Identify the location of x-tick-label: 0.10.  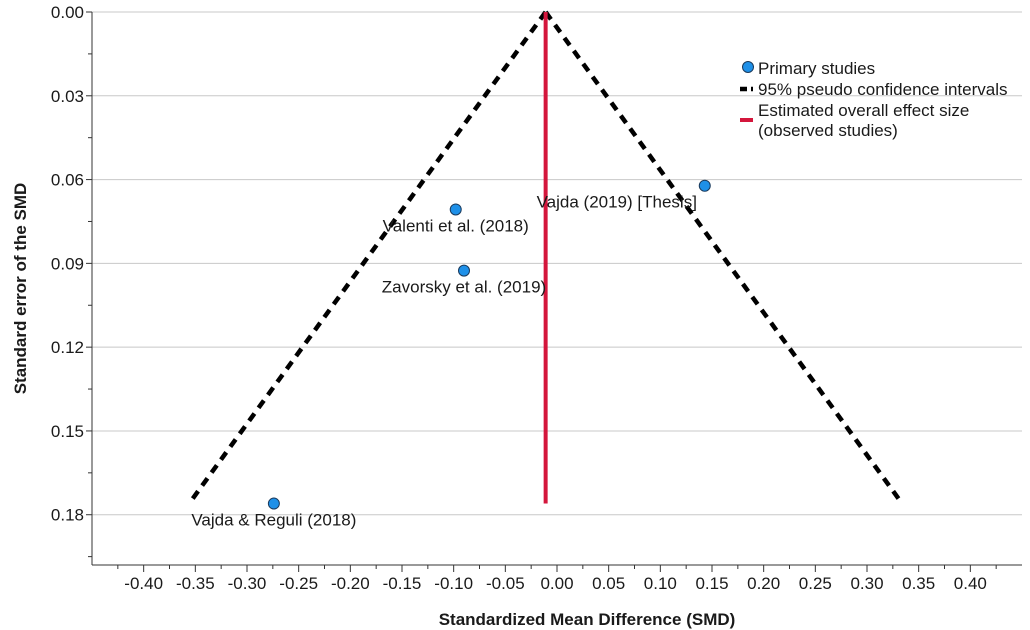
(660, 583).